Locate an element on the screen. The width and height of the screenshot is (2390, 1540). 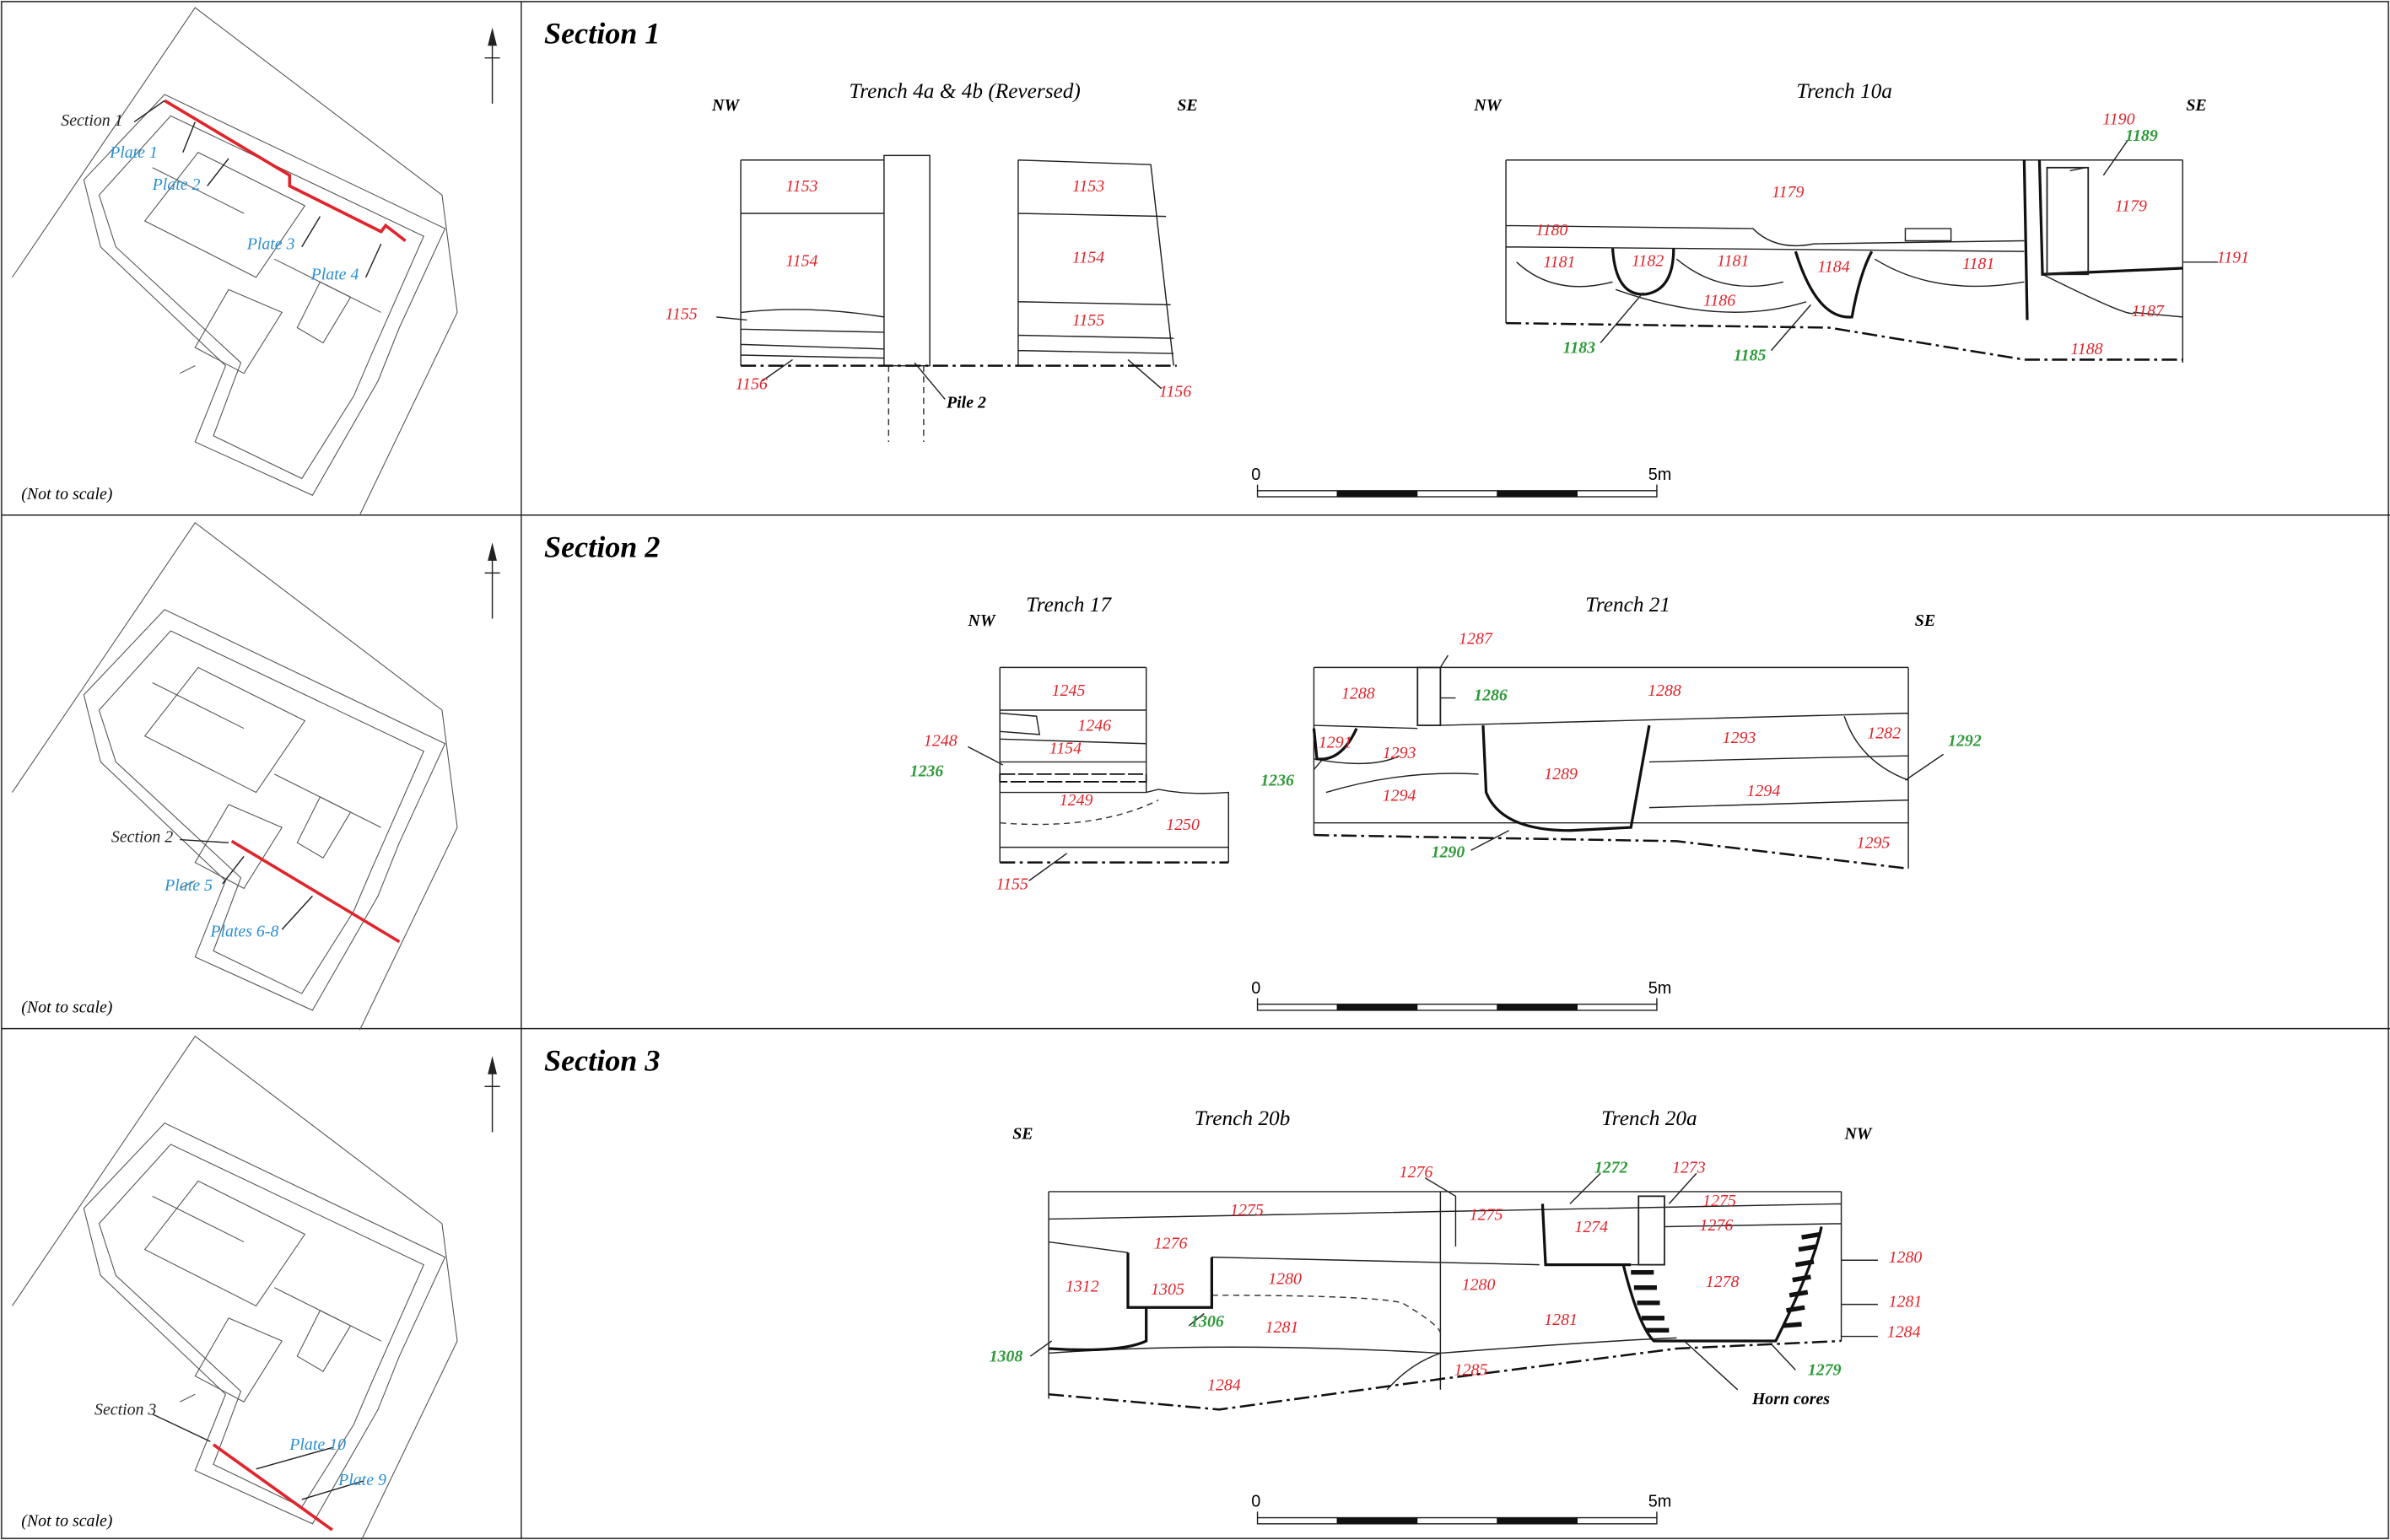
context-label: 1179 is located at coordinates (2131, 206).